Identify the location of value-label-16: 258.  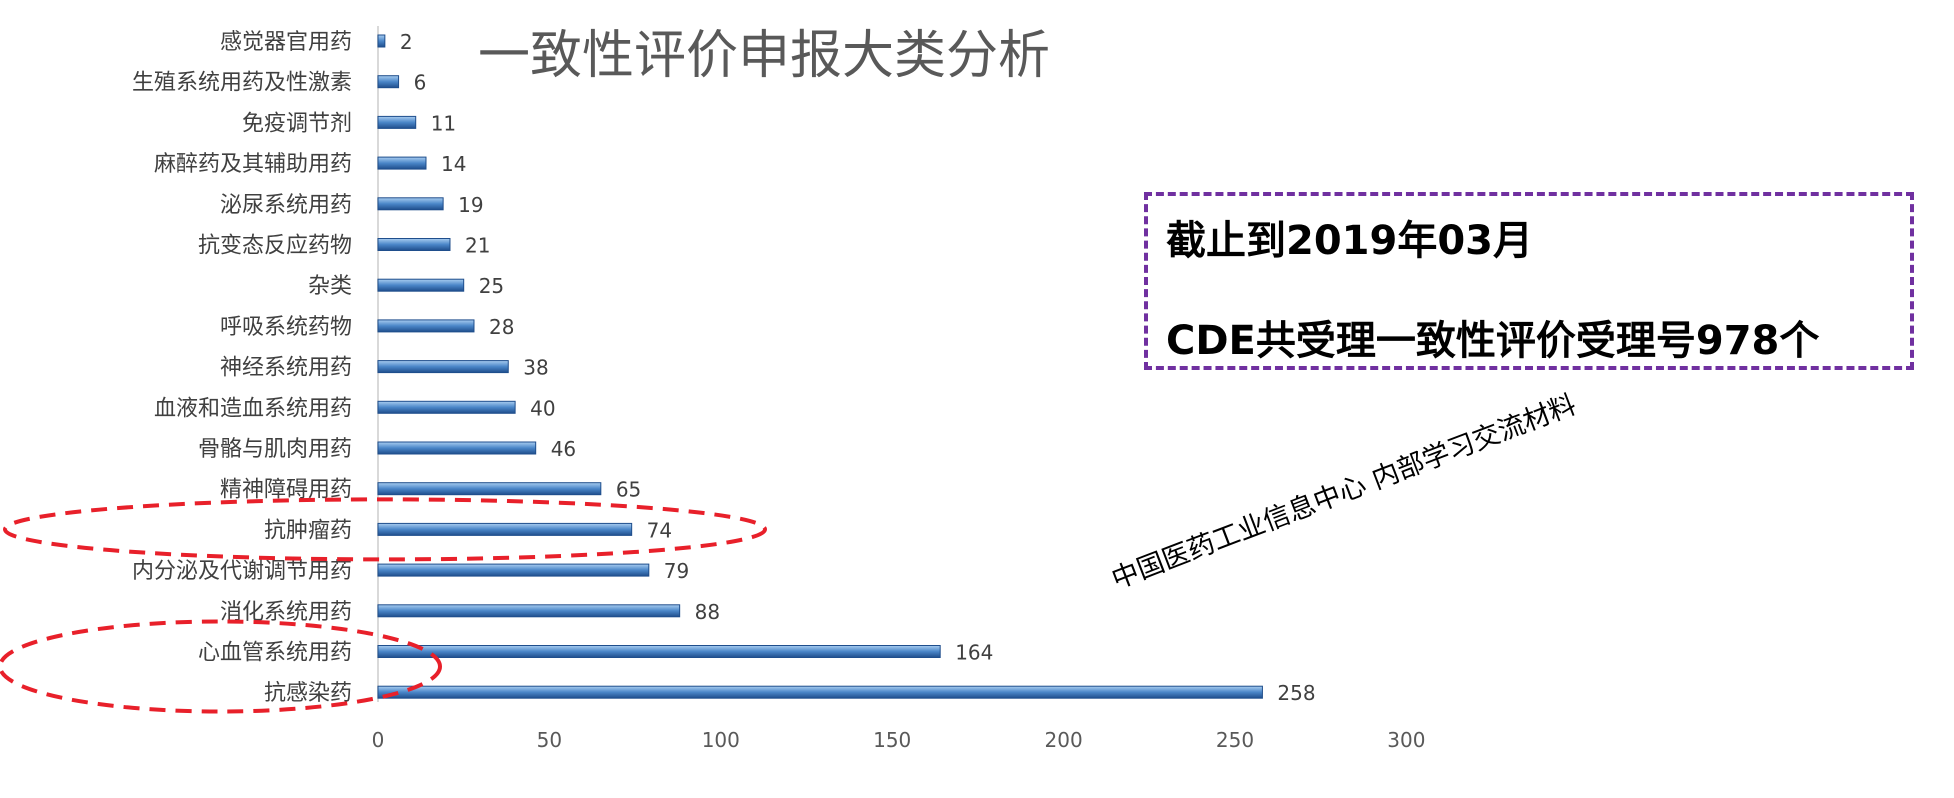
(1296, 693).